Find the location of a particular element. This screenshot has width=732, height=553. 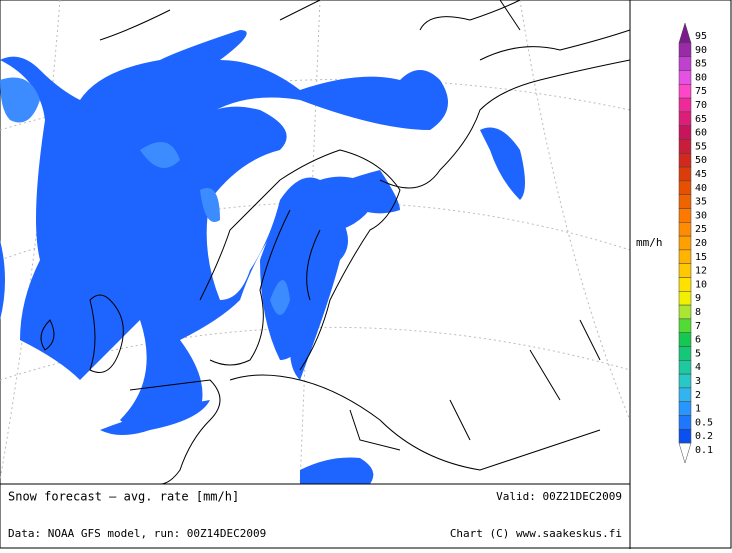

legend-unit: mm/h is located at coordinates (649, 242).